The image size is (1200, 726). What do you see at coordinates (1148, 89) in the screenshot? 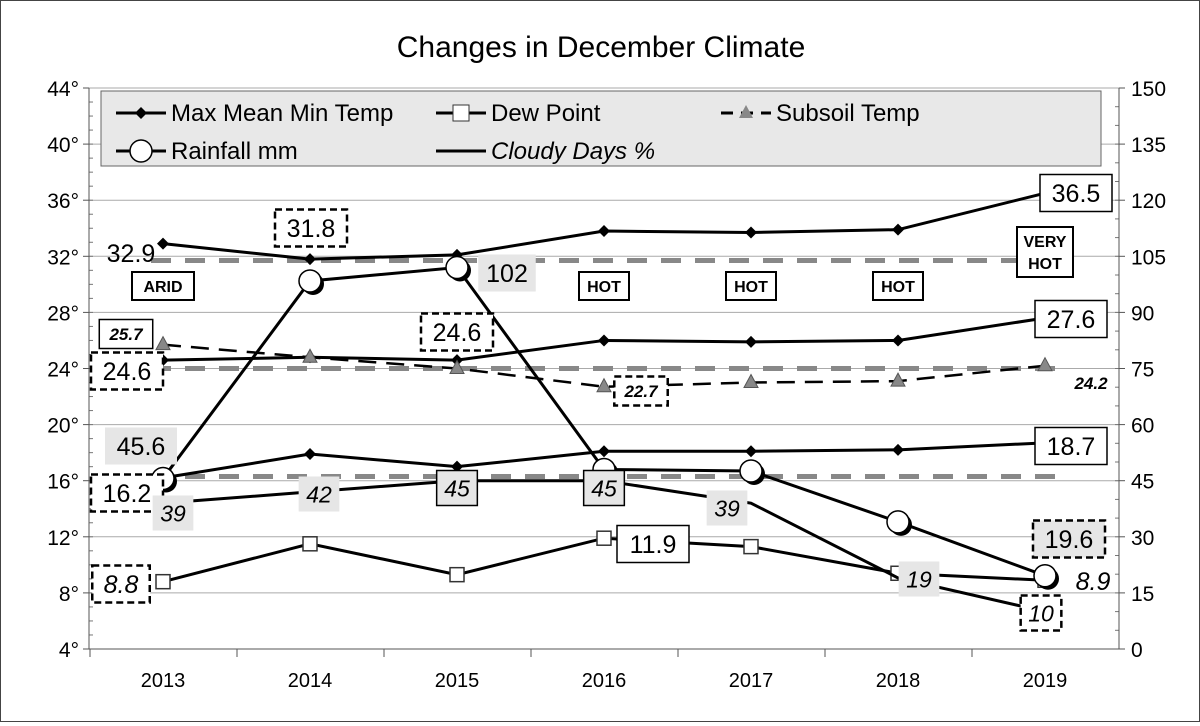
I see `y-right-tick-label: 150` at bounding box center [1148, 89].